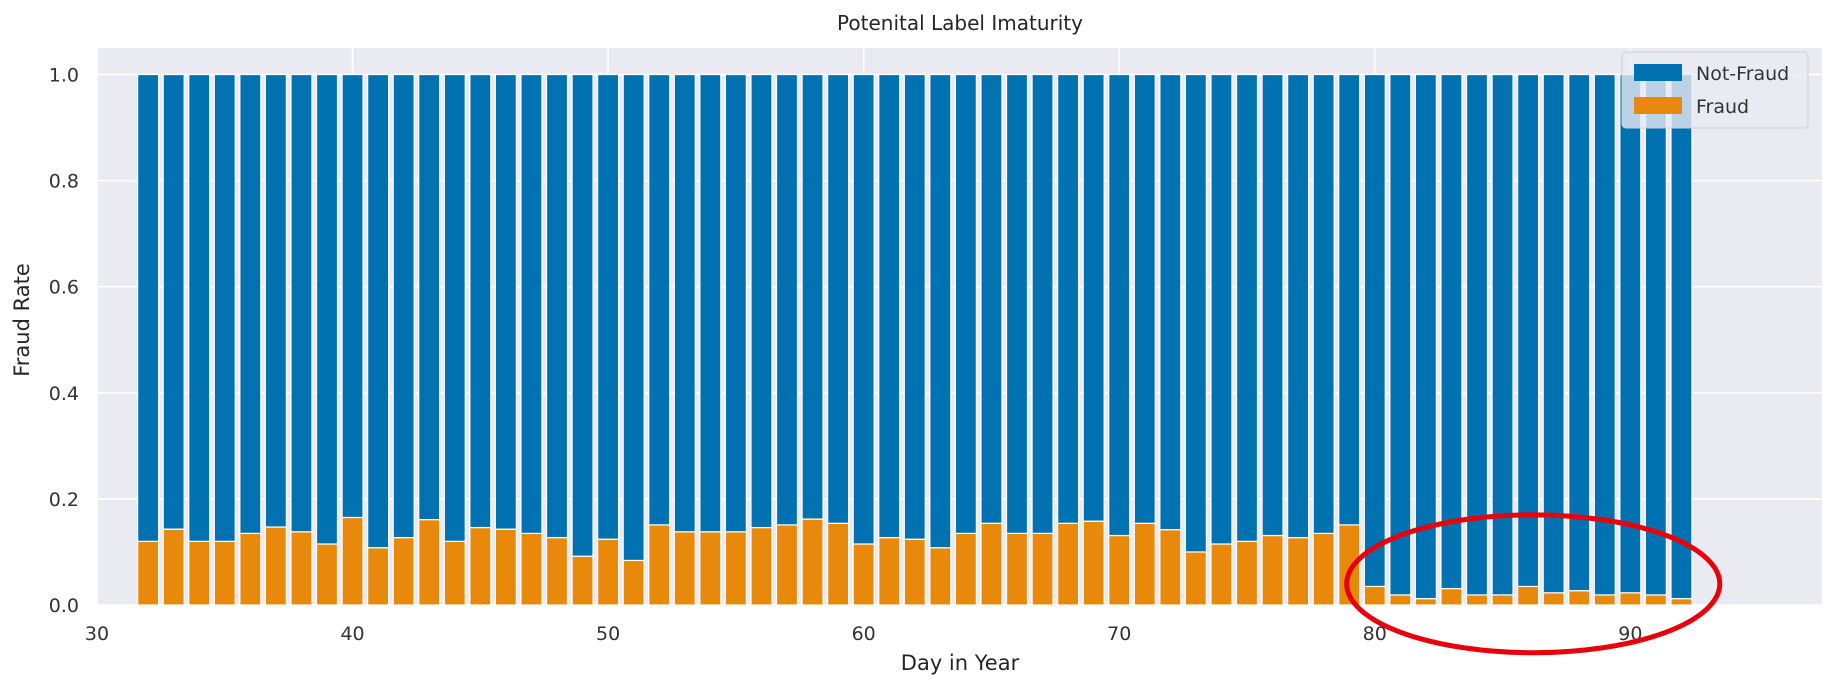 The image size is (1838, 681). What do you see at coordinates (64, 341) in the screenshot?
I see `y-tick-labels: 0.0 0.2 0.4 0.6 0.8 1.0` at bounding box center [64, 341].